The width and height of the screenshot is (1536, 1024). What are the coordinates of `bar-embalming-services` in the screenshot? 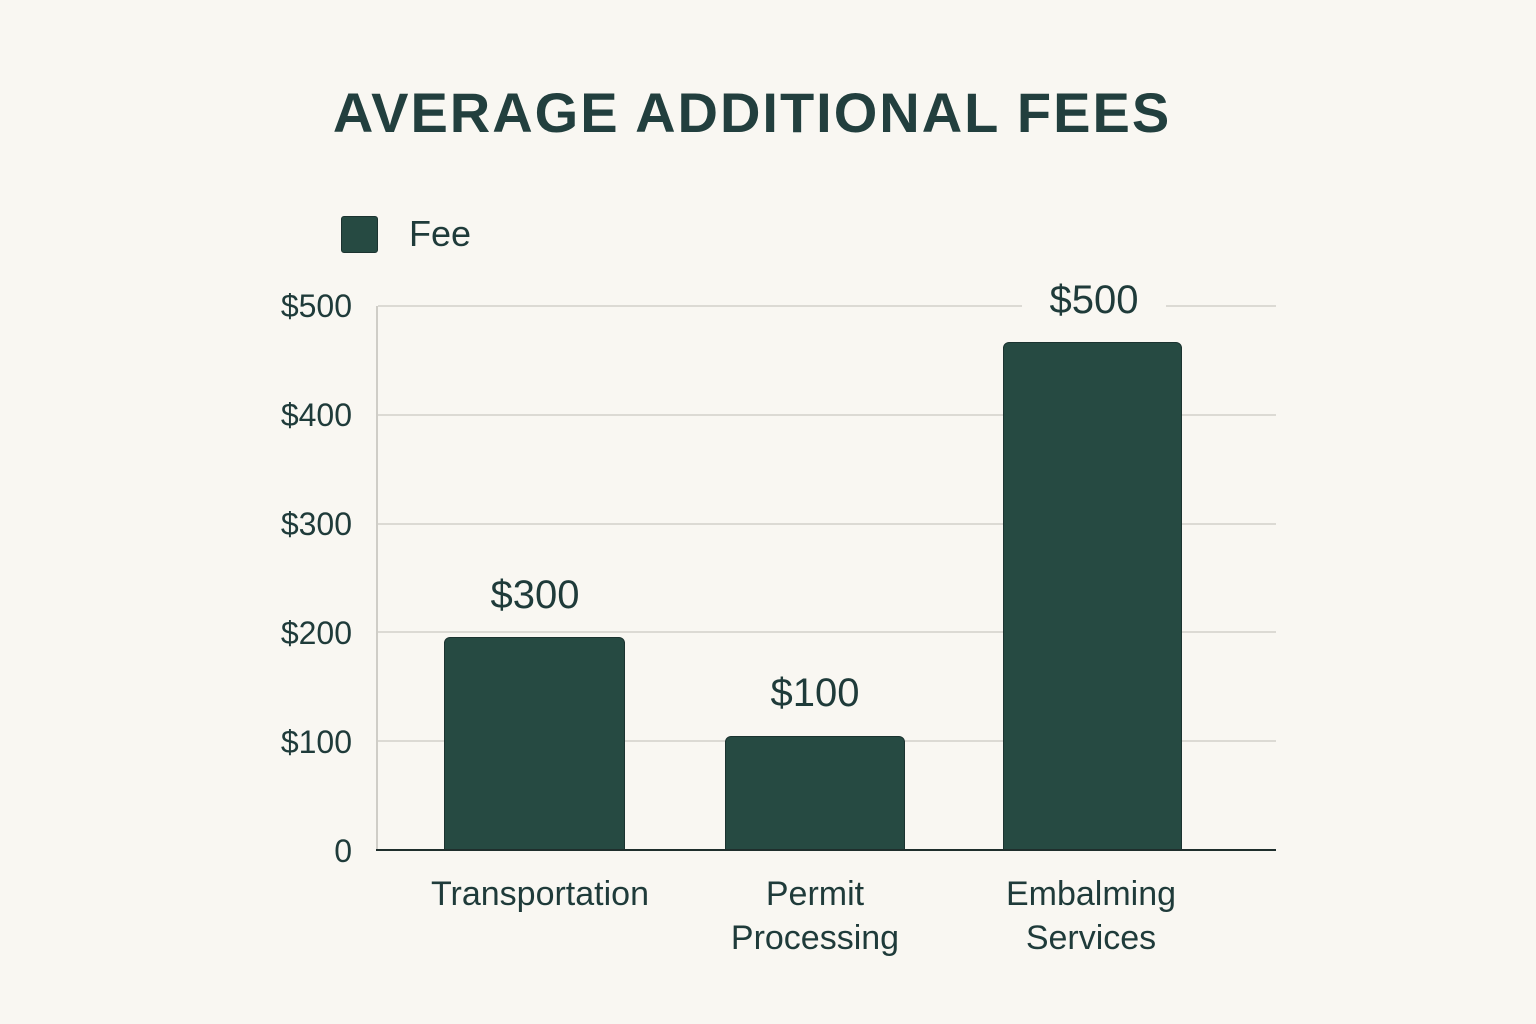 It's located at (1092, 596).